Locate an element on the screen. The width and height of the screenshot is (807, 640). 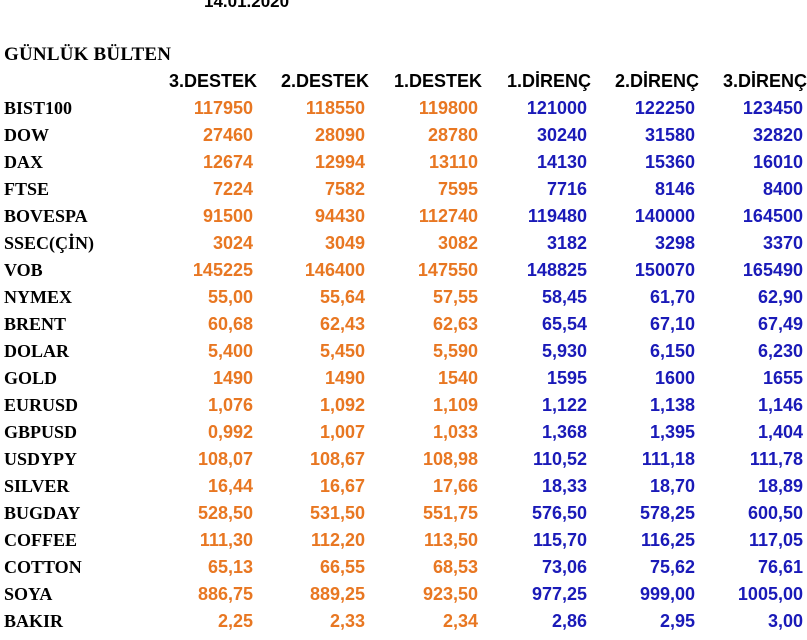
value-support-1: 7595 is located at coordinates (457, 189).